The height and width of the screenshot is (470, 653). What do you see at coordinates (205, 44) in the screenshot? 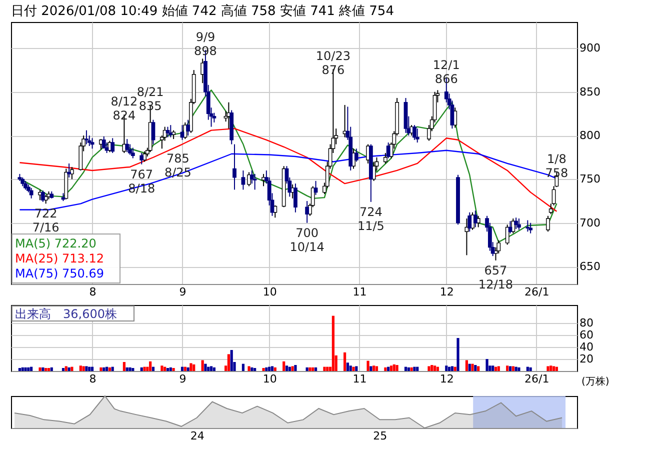
I see `annotation: 9/9 898` at bounding box center [205, 44].